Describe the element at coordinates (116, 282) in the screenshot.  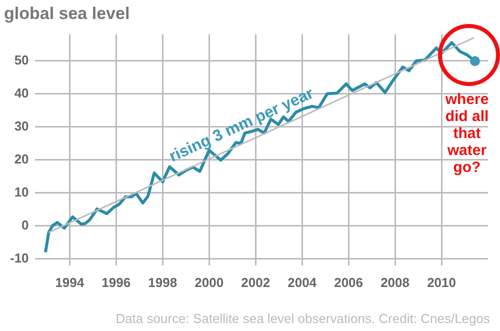
I see `x-tick-label: 1996` at that location.